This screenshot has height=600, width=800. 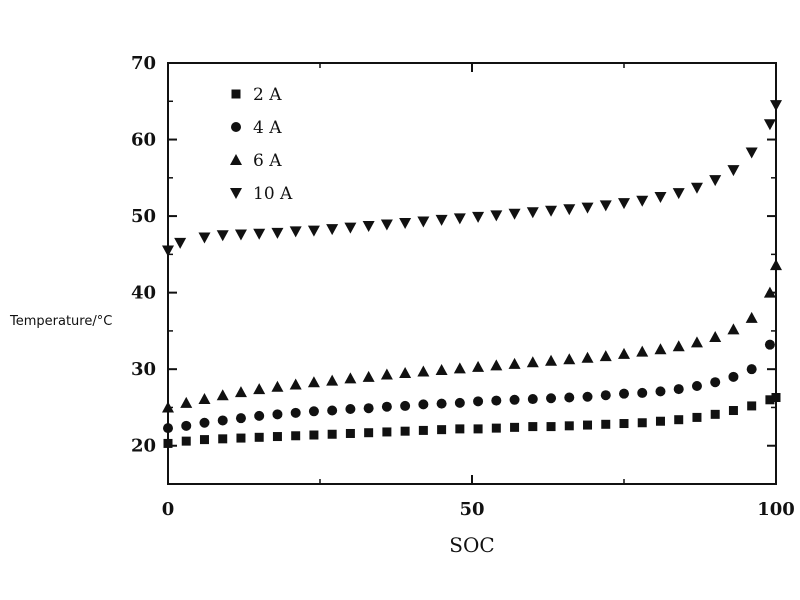 I want to click on y-tick-label: 40, so click(x=143, y=293).